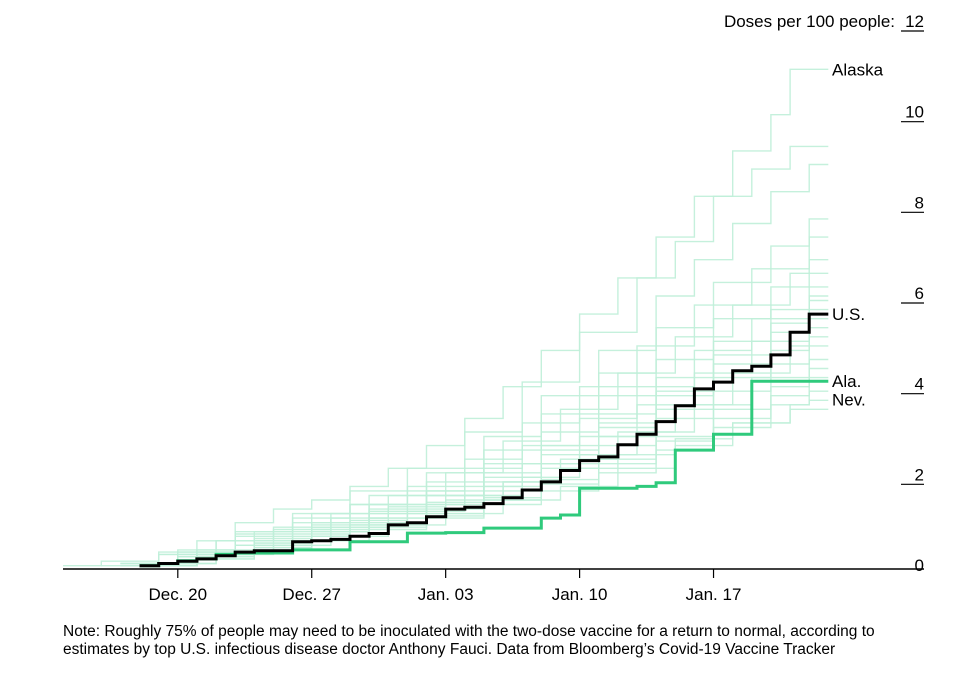 The image size is (974, 696). What do you see at coordinates (919, 384) in the screenshot?
I see `y-tick-label: 4` at bounding box center [919, 384].